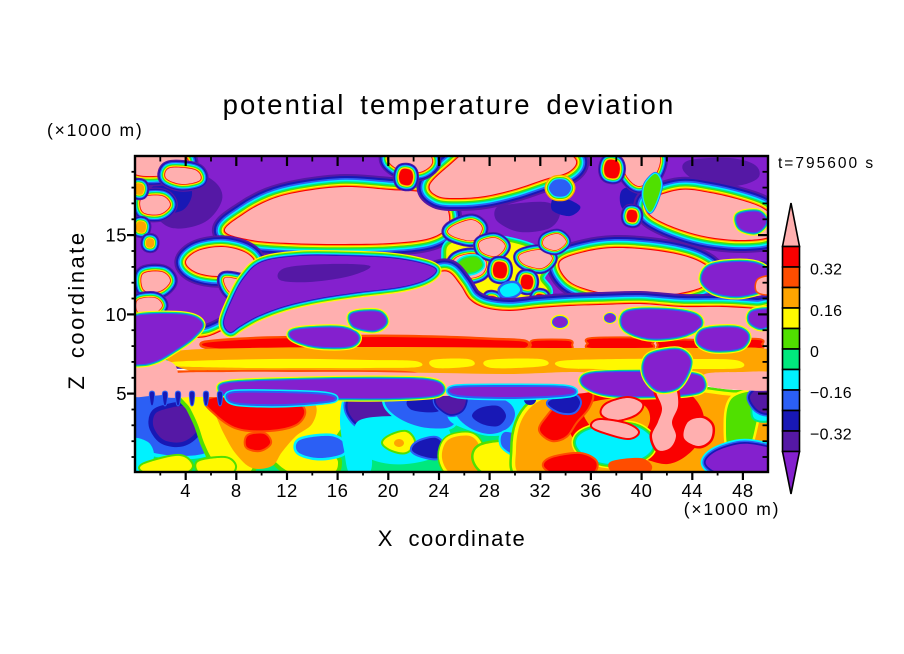 This screenshot has height=654, width=904. I want to click on svg-text: 36, so click(591, 490).